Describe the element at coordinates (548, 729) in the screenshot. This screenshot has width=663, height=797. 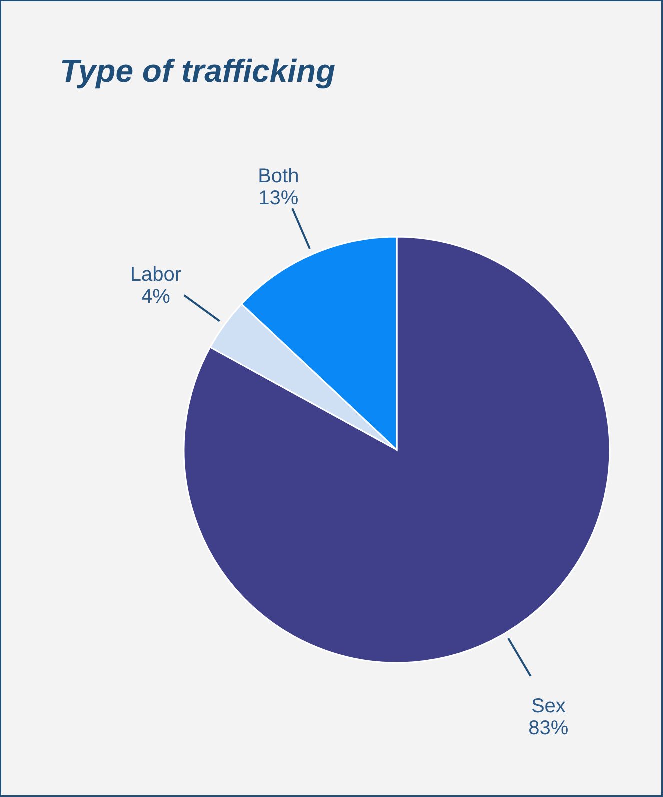
I see `data-label: 83%` at that location.